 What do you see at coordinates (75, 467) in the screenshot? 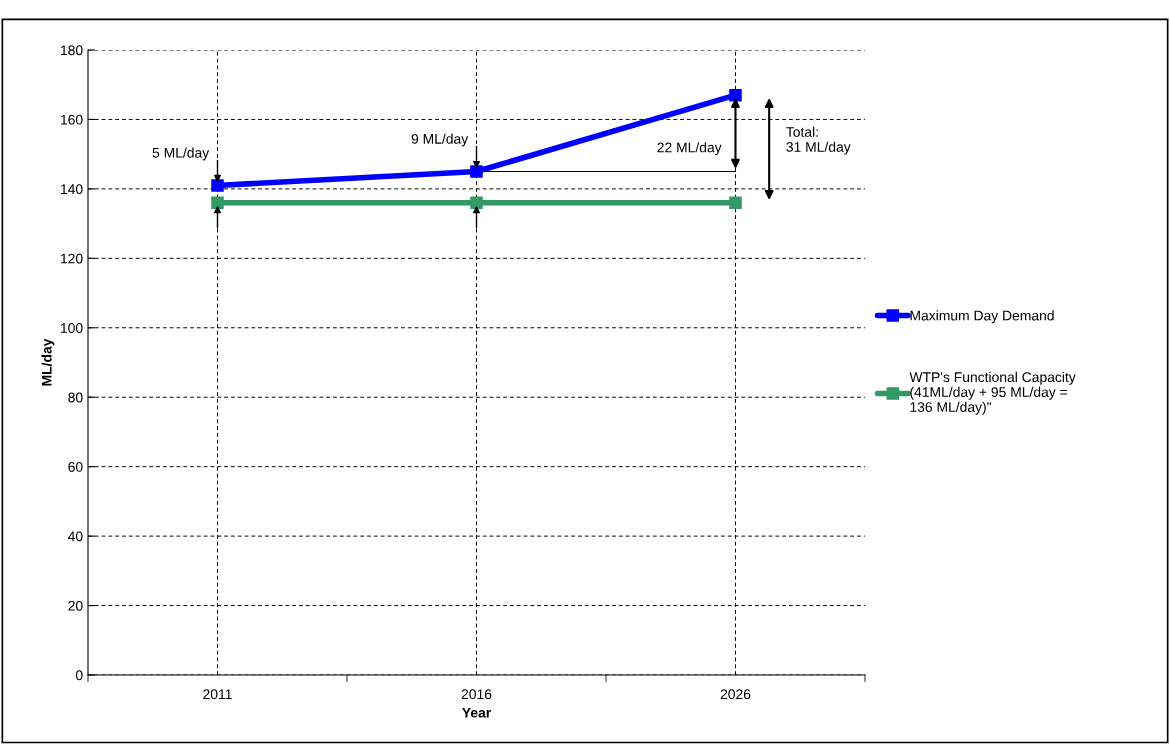
I see `y-tick-label: 60` at bounding box center [75, 467].